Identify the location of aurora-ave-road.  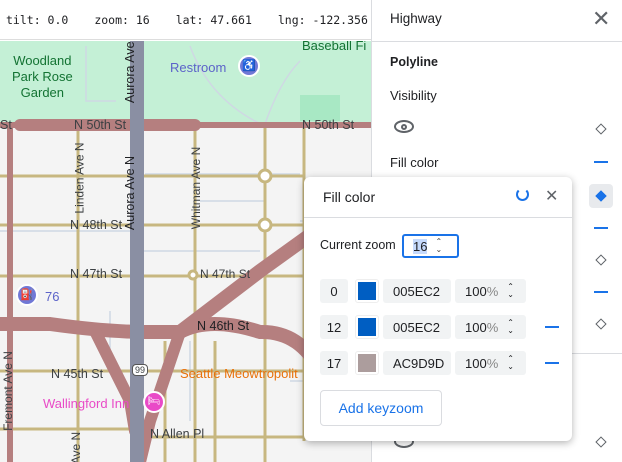
(137, 251).